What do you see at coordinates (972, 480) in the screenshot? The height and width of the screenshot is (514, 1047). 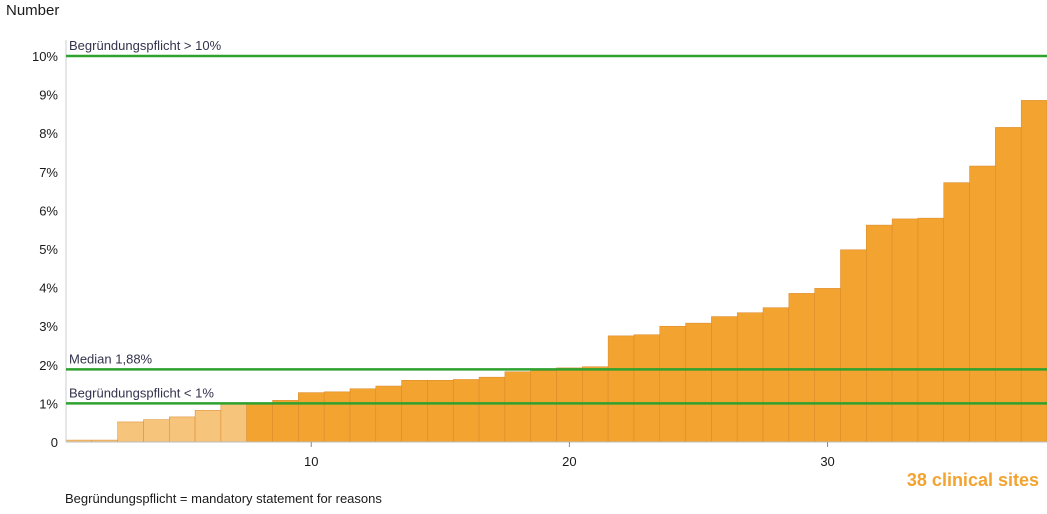 I see `sites-count-label: 38 clinical sites` at bounding box center [972, 480].